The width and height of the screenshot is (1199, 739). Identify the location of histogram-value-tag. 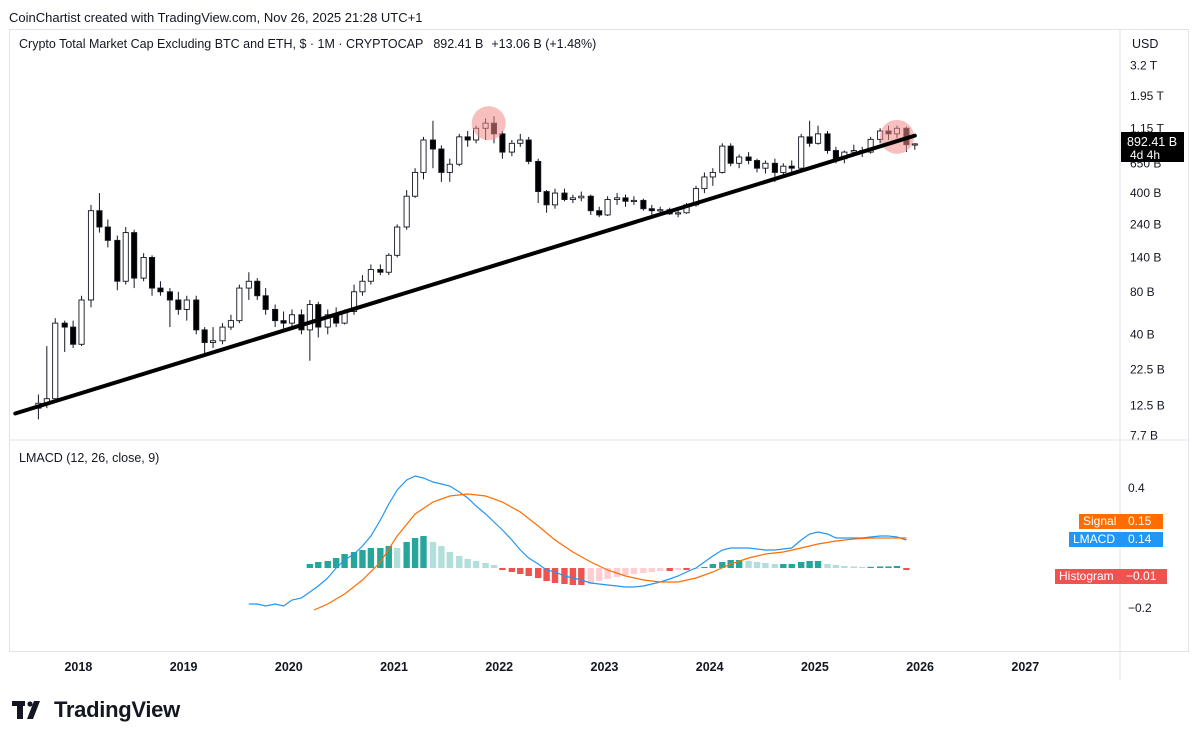
(1145, 576).